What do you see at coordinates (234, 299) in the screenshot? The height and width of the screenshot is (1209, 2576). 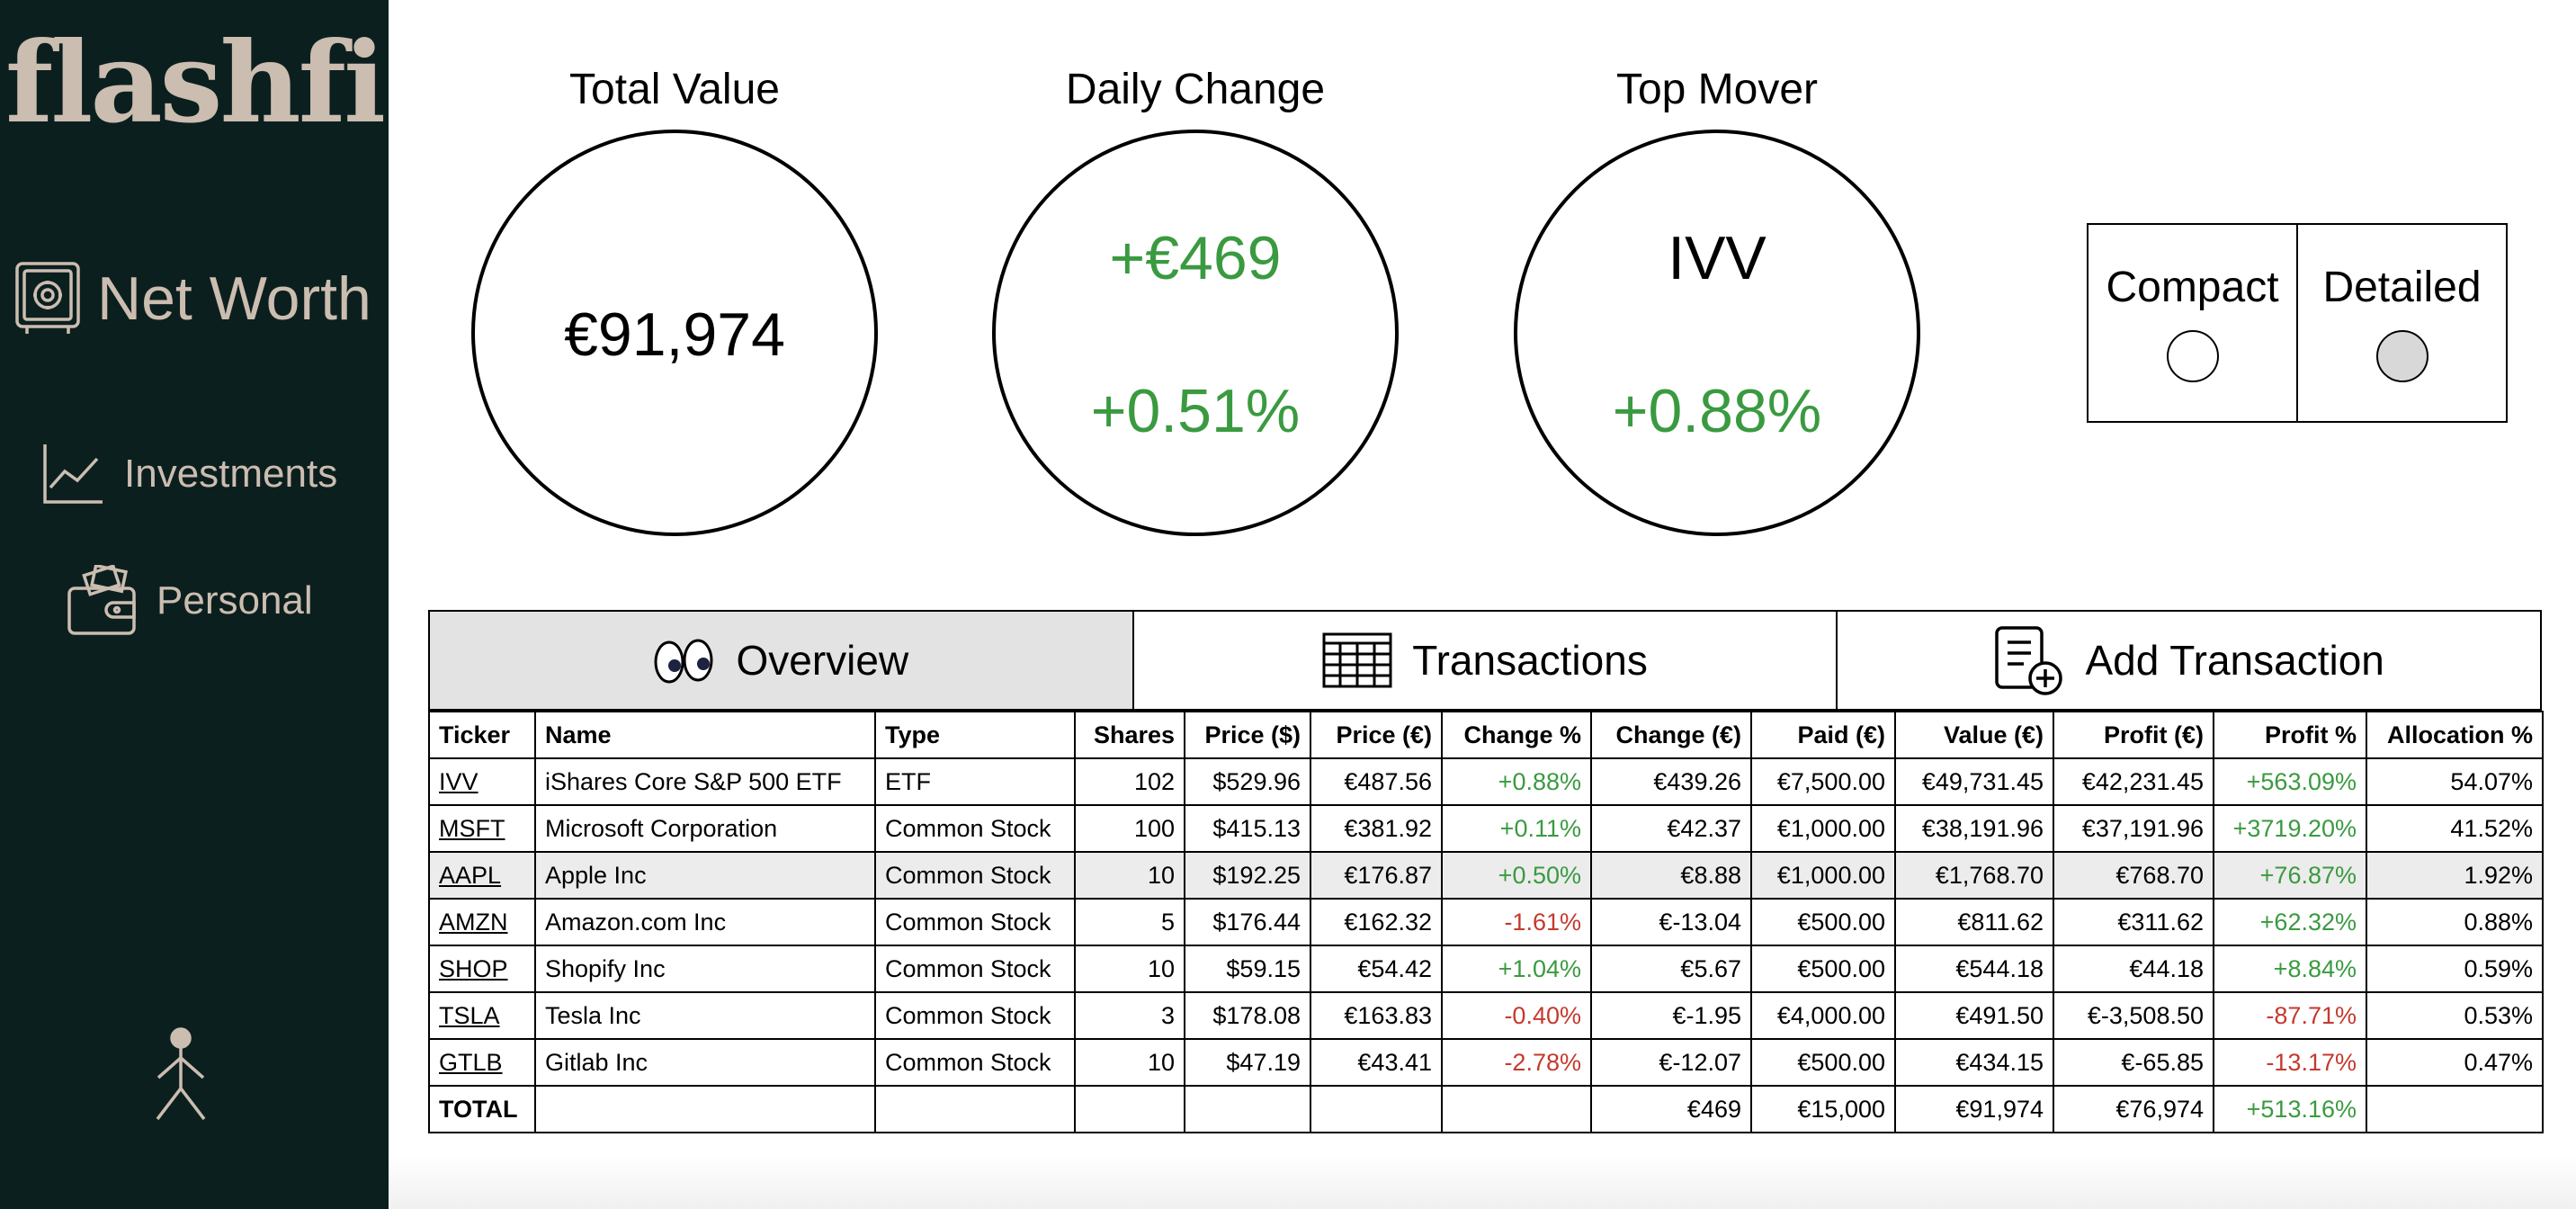 I see `sidebar-item-label: Net Worth` at bounding box center [234, 299].